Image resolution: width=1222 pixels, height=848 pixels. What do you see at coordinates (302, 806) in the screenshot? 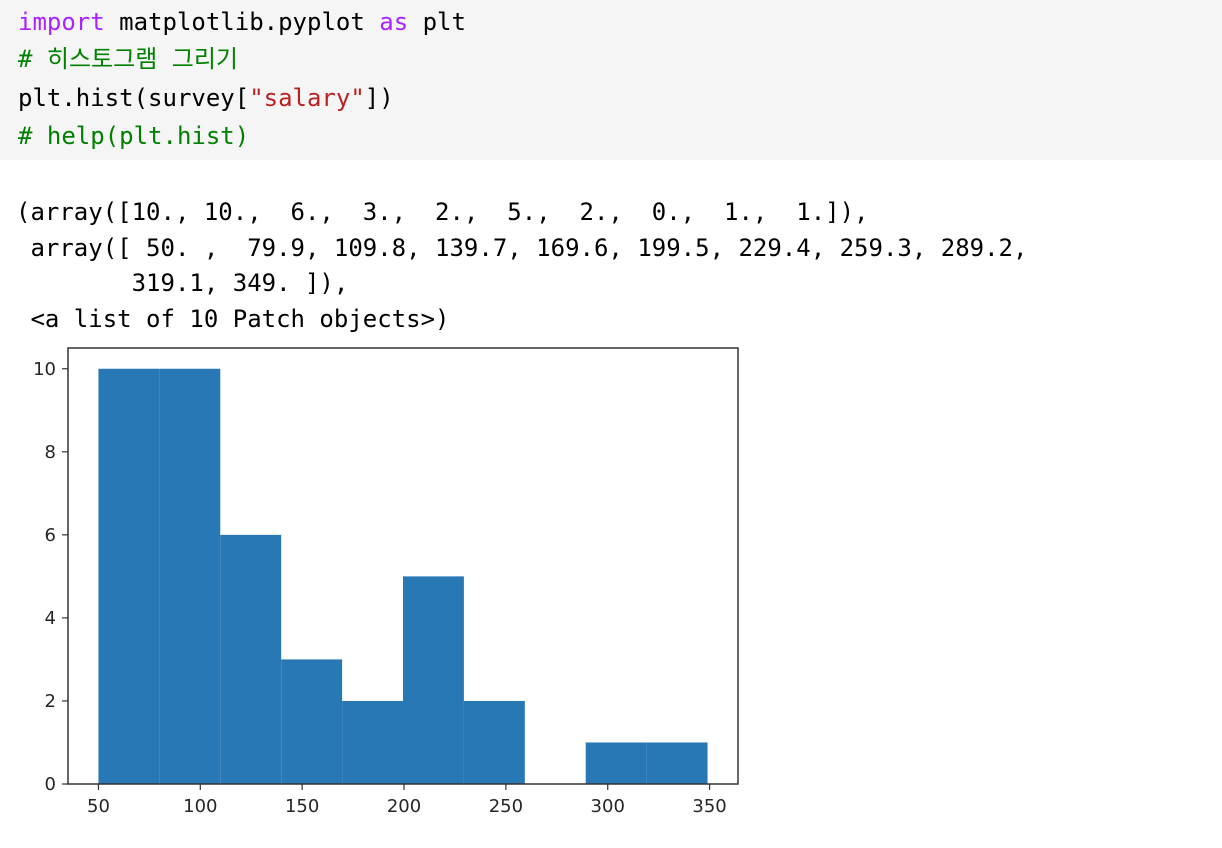
I see `x-tick-label-150: 150` at bounding box center [302, 806].